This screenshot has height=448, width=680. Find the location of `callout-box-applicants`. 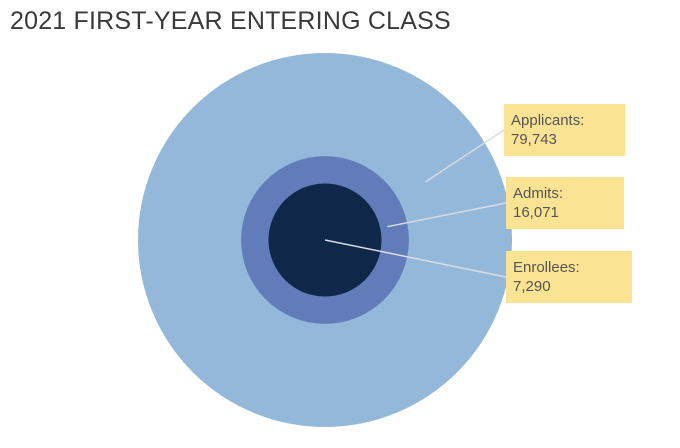

callout-box-applicants is located at coordinates (564, 130).